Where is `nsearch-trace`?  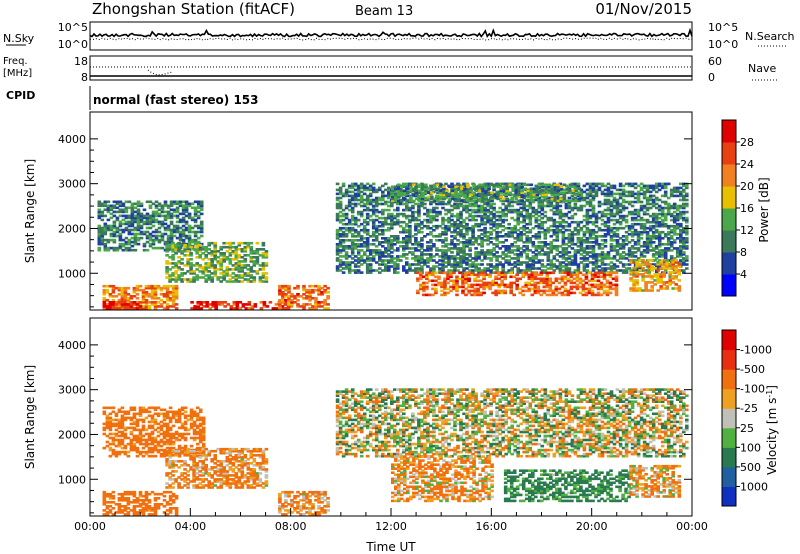
nsearch-trace is located at coordinates (391, 39).